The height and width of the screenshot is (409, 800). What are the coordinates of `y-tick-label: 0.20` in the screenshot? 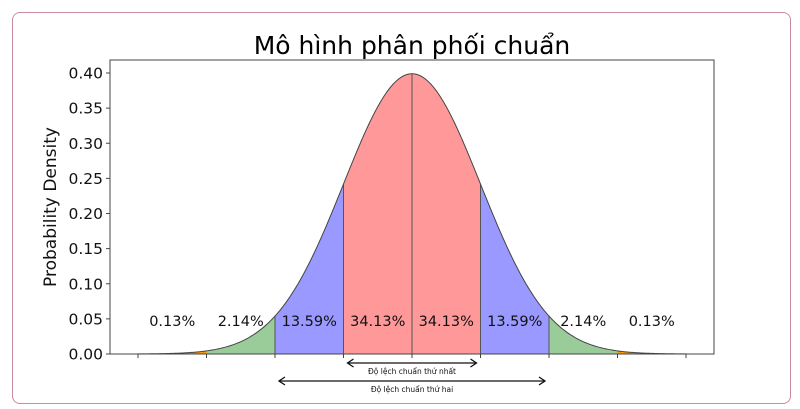 It's located at (85, 214).